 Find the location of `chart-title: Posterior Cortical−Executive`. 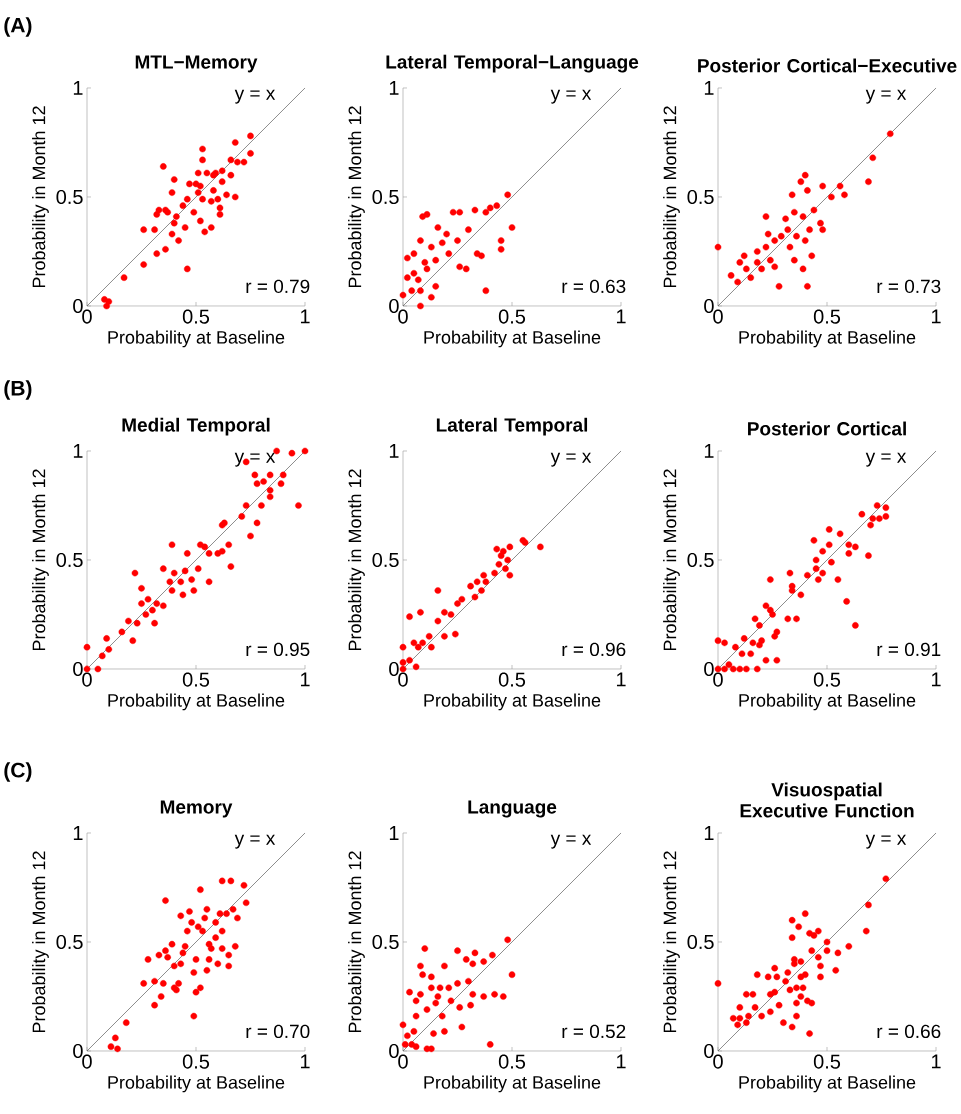

chart-title: Posterior Cortical−Executive is located at coordinates (827, 65).